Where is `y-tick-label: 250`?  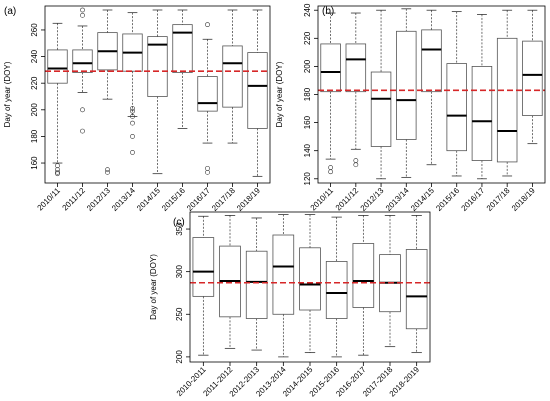
y-tick-label: 250 is located at coordinates (179, 314).